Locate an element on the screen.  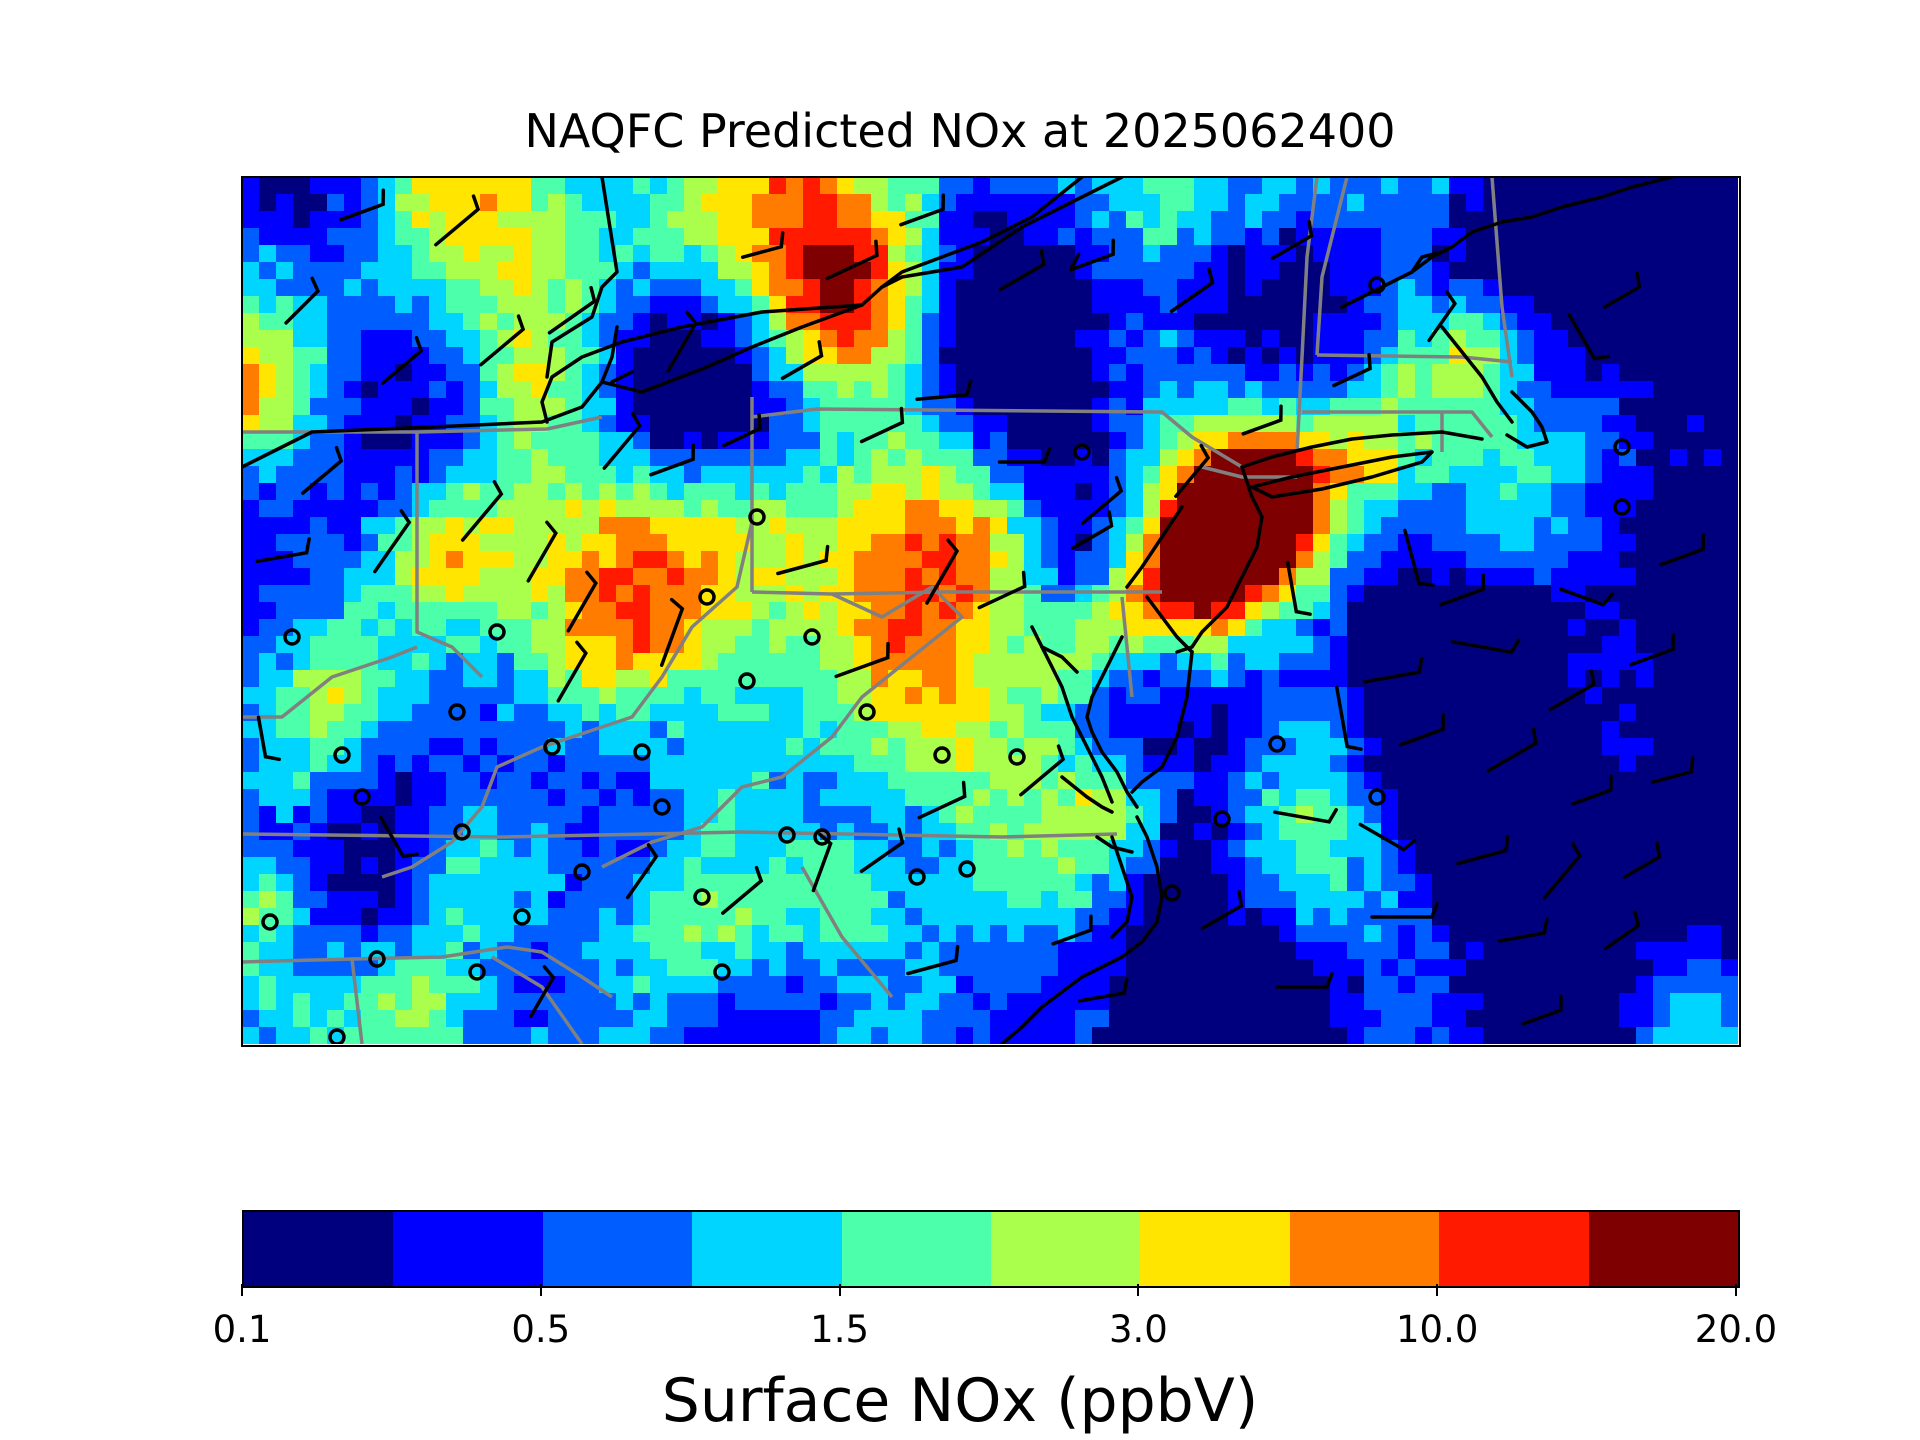
colorbar-tick-label: 0.1 is located at coordinates (242, 1329).